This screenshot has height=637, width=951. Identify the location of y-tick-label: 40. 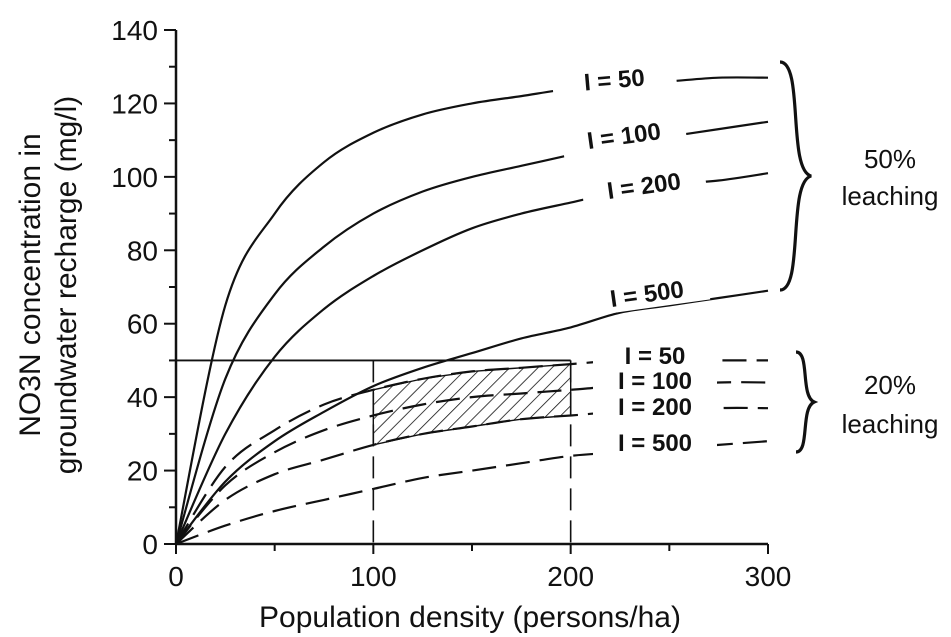
(142, 397).